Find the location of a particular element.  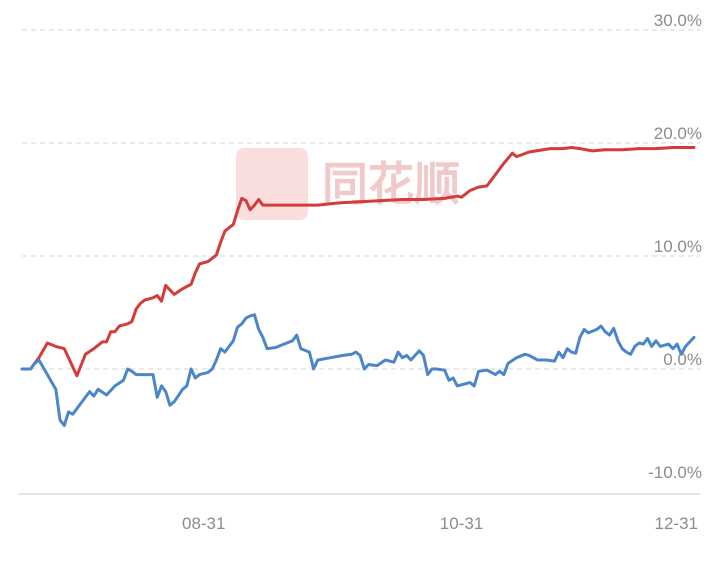

y-tick-label: 20.0% is located at coordinates (678, 133).